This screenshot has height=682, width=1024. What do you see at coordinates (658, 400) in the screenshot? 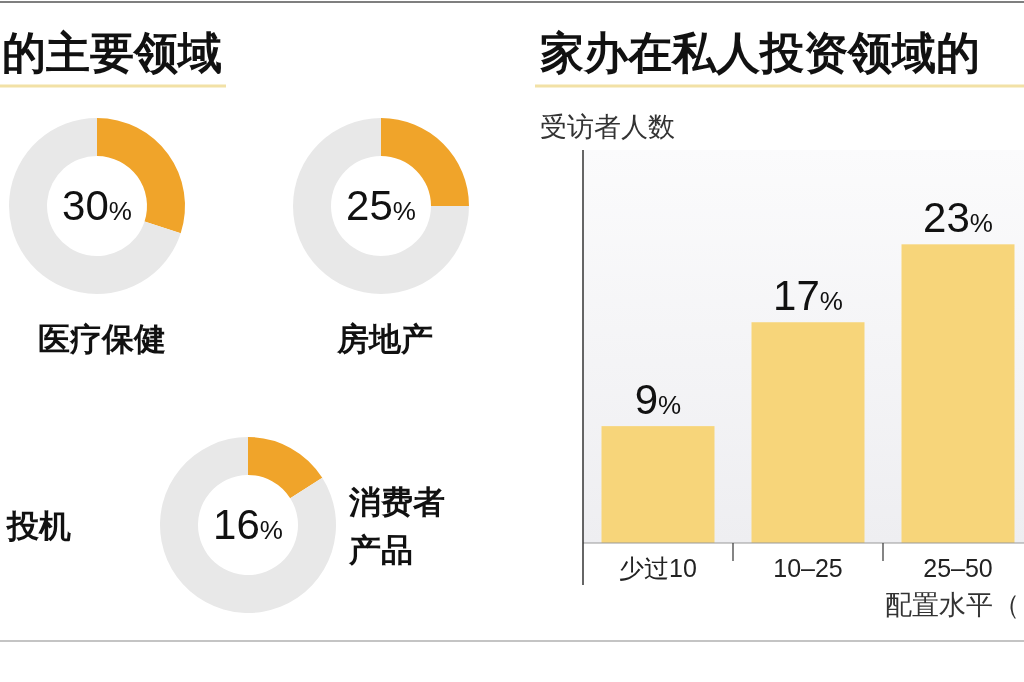
I see `data-label: 9%` at bounding box center [658, 400].